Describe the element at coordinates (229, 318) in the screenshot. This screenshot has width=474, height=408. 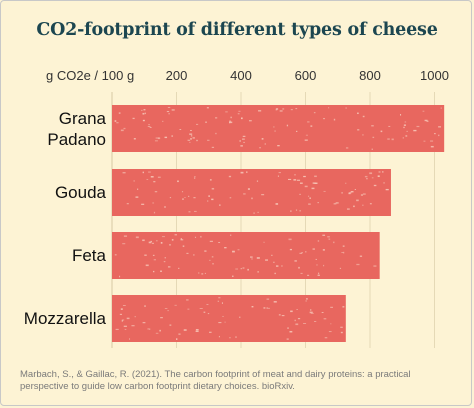
I see `bar-mozzarella` at that location.